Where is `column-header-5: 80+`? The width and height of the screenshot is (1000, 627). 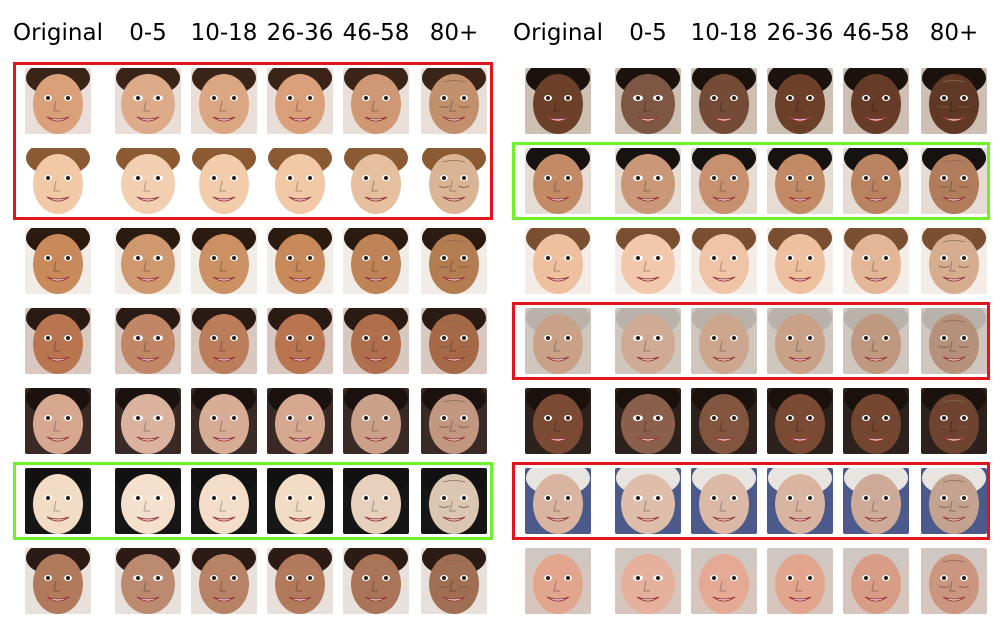 column-header-5: 80+ is located at coordinates (454, 33).